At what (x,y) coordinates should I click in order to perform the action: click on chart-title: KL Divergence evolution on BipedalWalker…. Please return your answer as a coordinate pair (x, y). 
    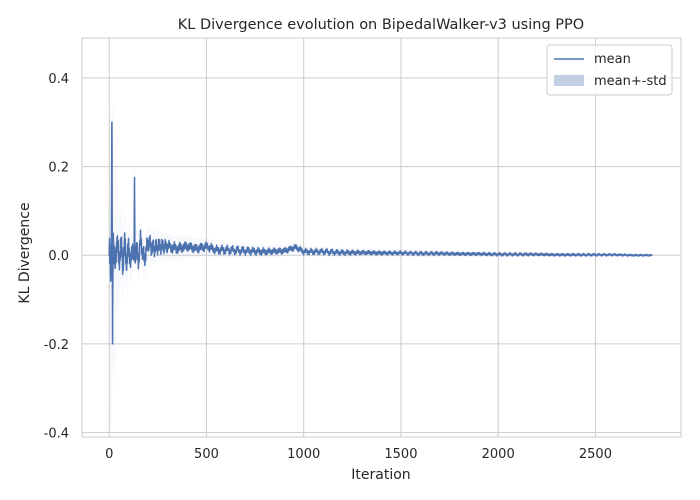
    Looking at the image, I should click on (381, 25).